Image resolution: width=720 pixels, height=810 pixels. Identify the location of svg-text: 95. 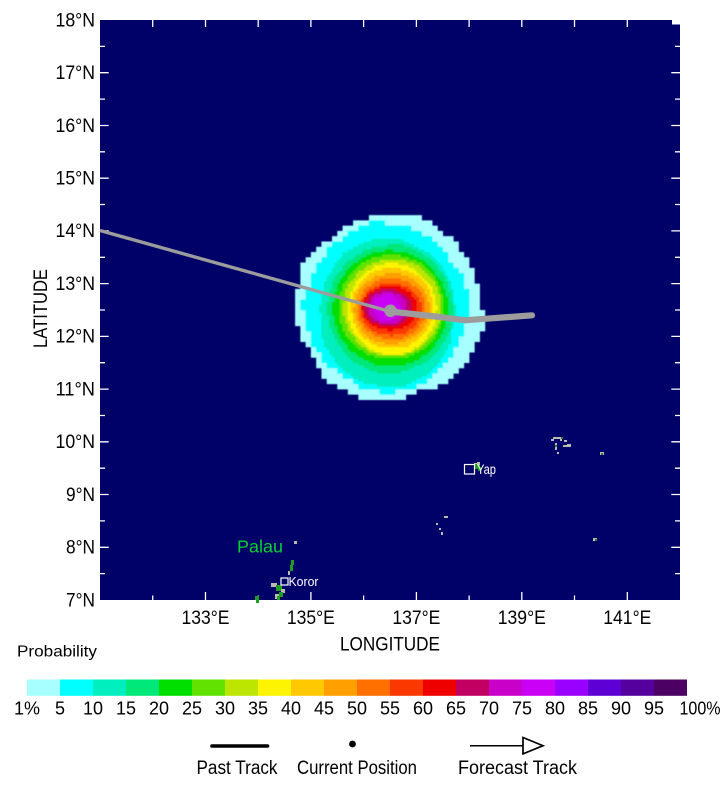
(654, 709).